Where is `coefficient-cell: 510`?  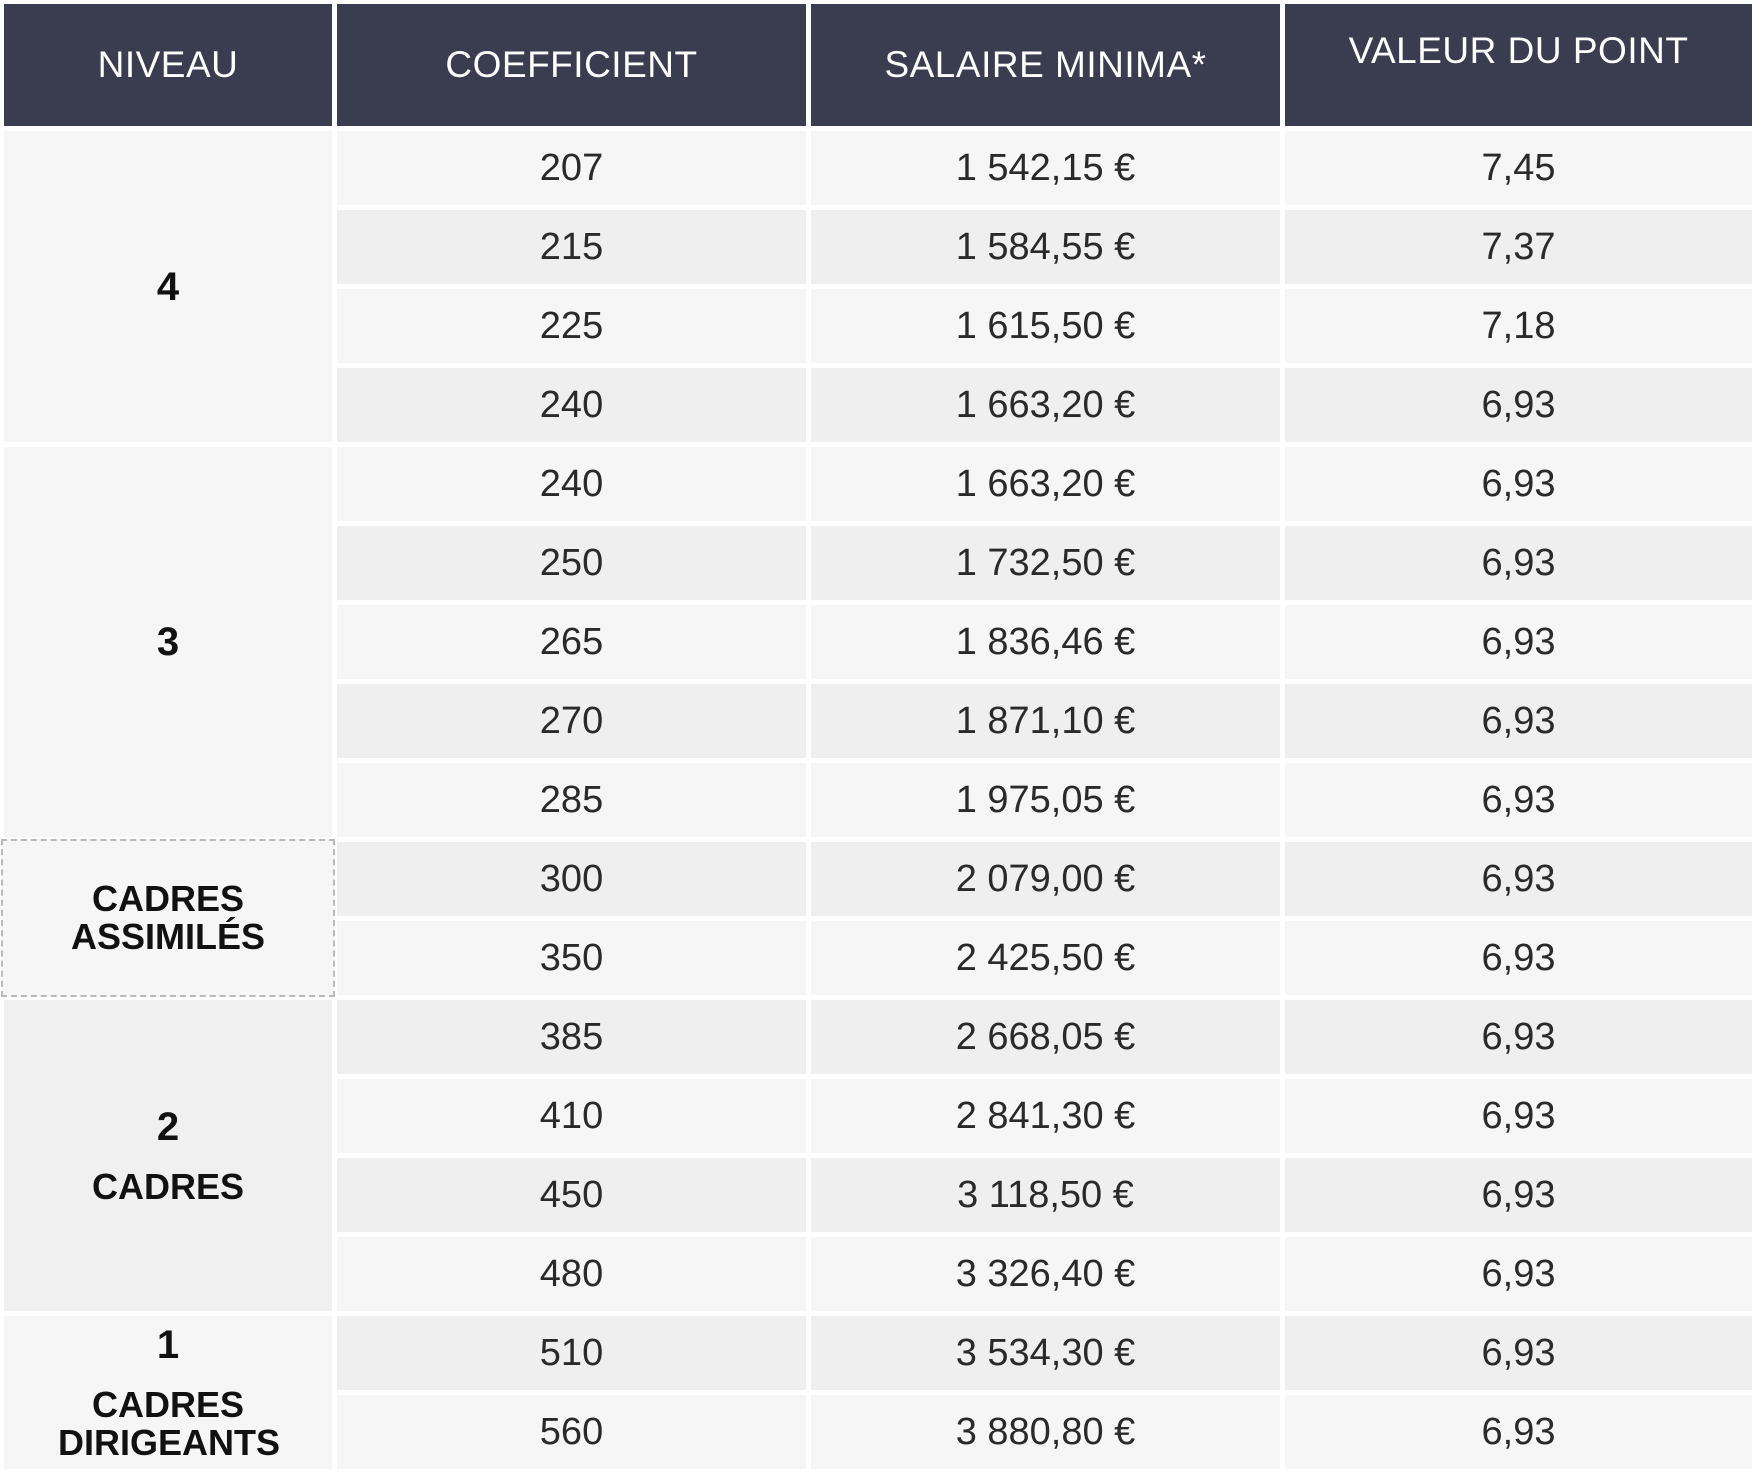
coefficient-cell: 510 is located at coordinates (571, 1353).